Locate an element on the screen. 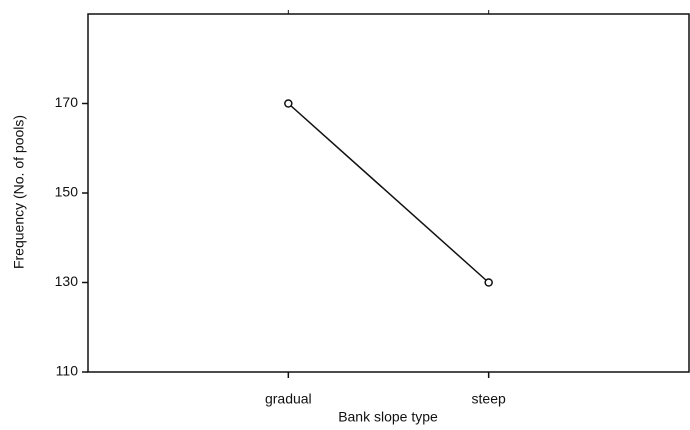 This screenshot has width=690, height=430. y-tick-label: 130 is located at coordinates (67, 281).